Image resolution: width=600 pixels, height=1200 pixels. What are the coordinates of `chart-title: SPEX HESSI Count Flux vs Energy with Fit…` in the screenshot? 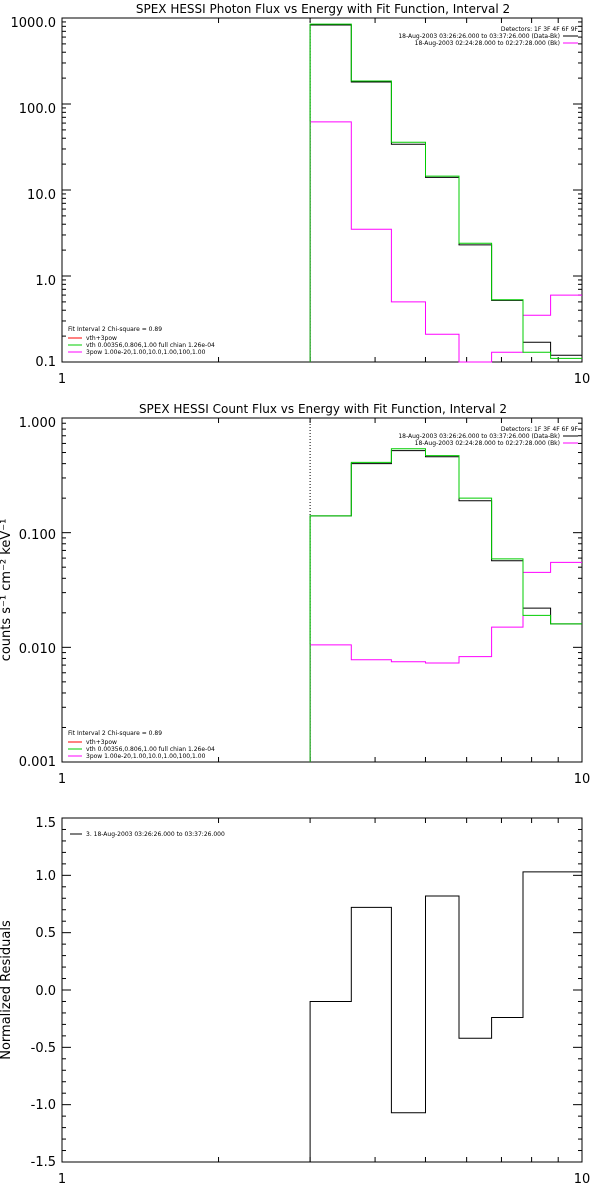 It's located at (323, 409).